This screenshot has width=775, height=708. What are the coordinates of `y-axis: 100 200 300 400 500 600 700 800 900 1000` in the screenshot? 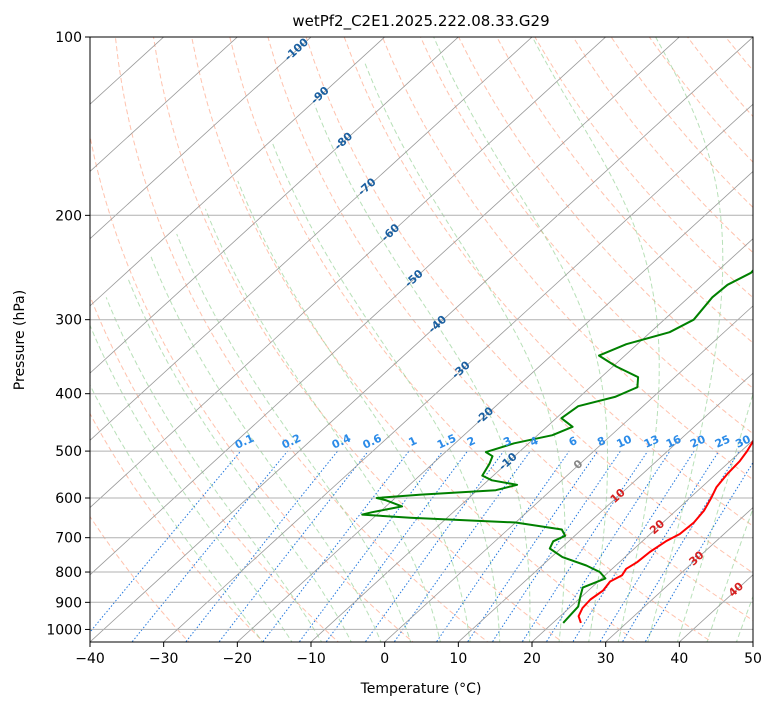 It's located at (68, 334).